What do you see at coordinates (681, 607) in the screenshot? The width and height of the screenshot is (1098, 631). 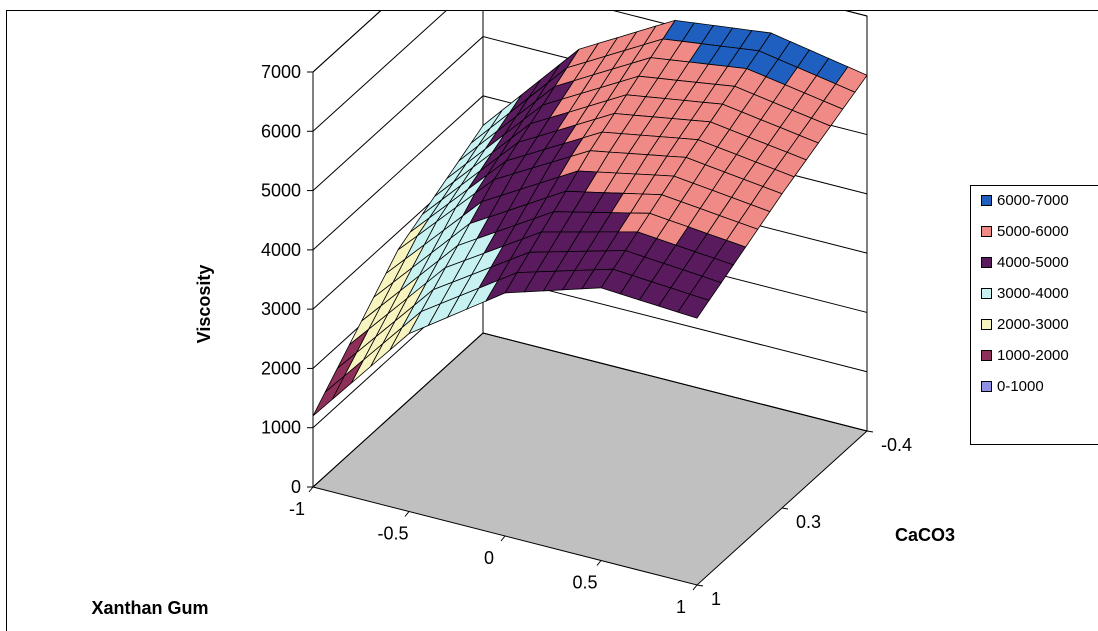 I see `x-tick-label: 1` at bounding box center [681, 607].